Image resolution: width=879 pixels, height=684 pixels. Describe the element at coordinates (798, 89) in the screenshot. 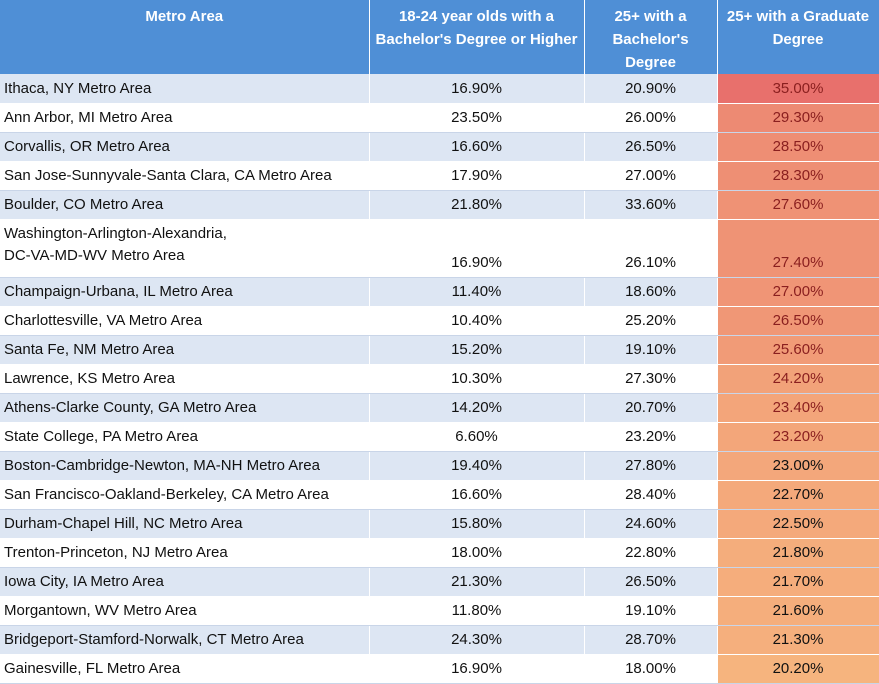

I see `cell-graduate: 35.00%` at that location.